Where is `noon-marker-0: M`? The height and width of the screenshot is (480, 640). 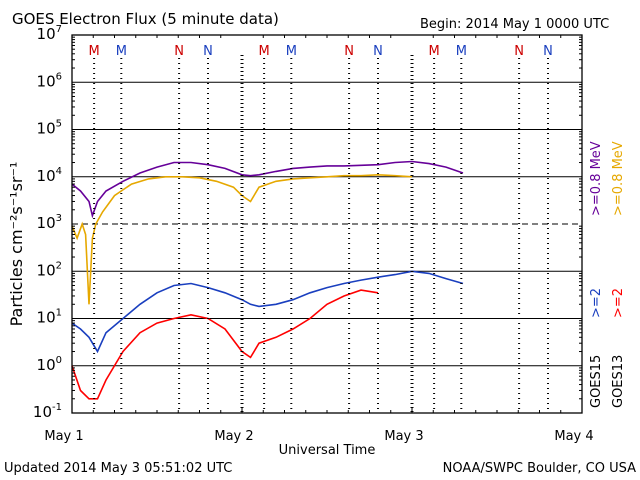
noon-marker-0: M is located at coordinates (93, 51).